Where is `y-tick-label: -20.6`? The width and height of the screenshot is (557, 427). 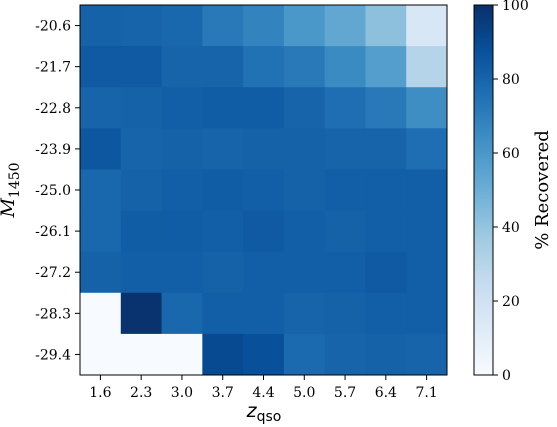
y-tick-label: -20.6 is located at coordinates (53, 27).